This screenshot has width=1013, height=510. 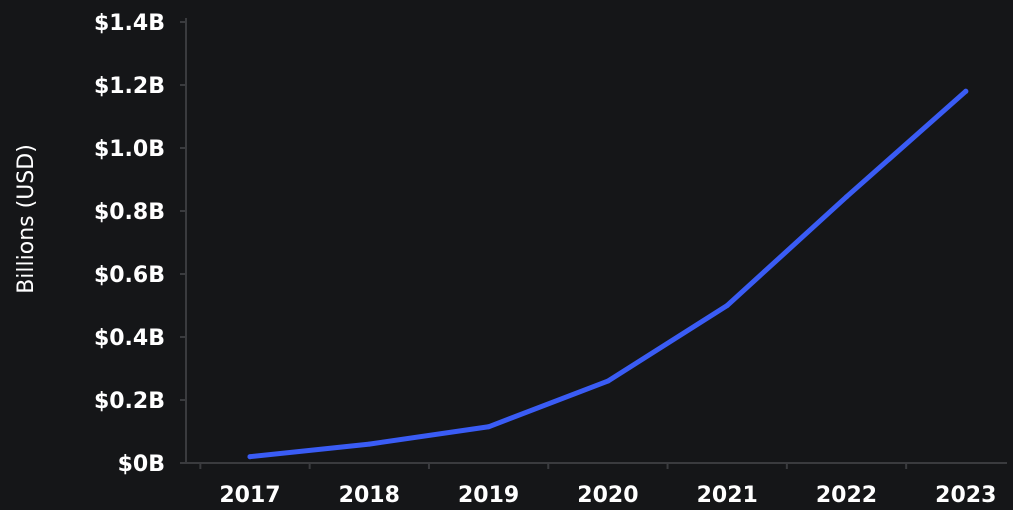 I want to click on x-tick-label: 2017, so click(x=249, y=495).